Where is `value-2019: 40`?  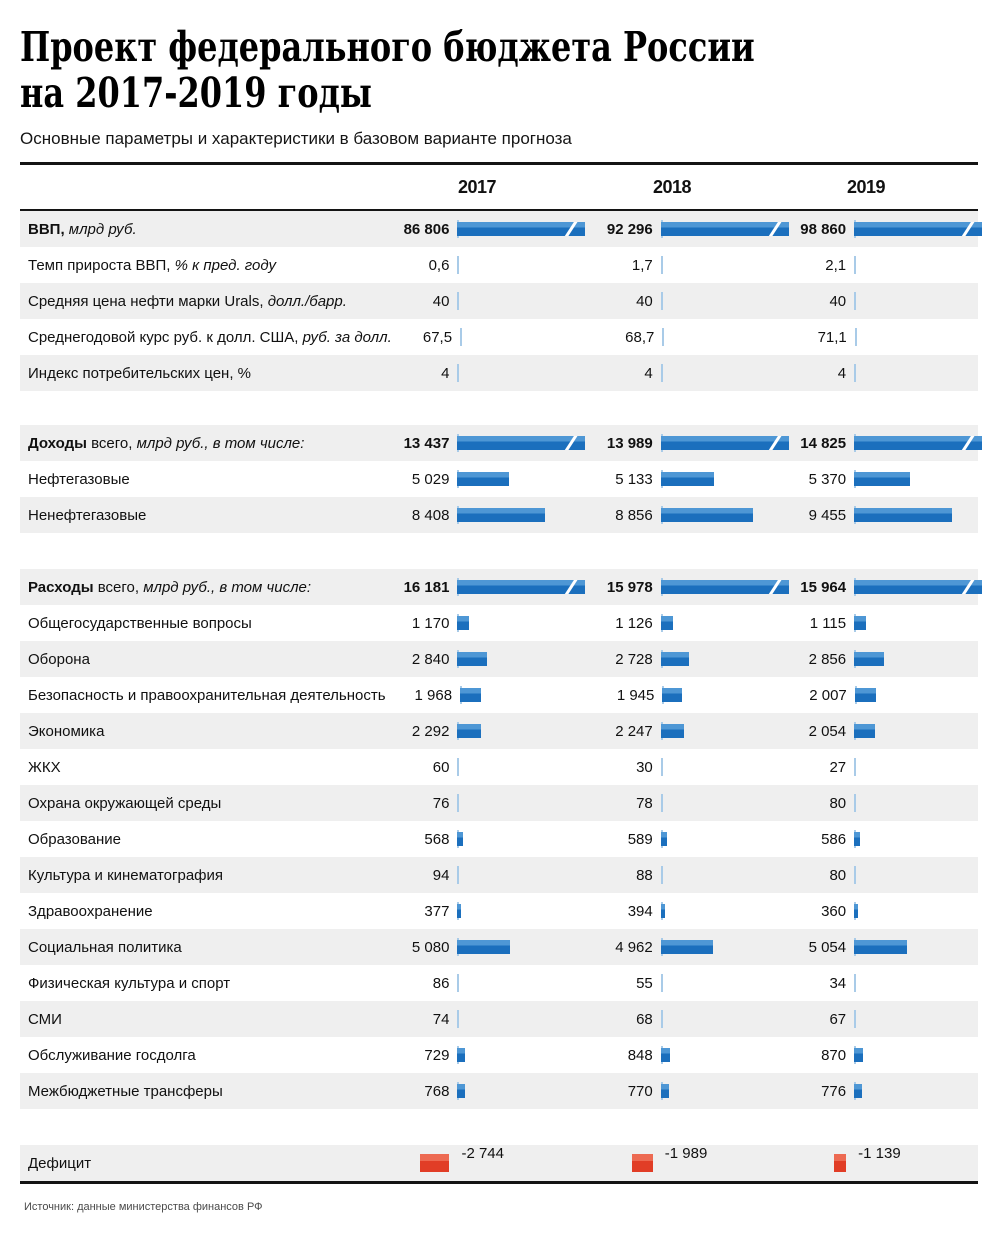
value-2019: 40 is located at coordinates (838, 301).